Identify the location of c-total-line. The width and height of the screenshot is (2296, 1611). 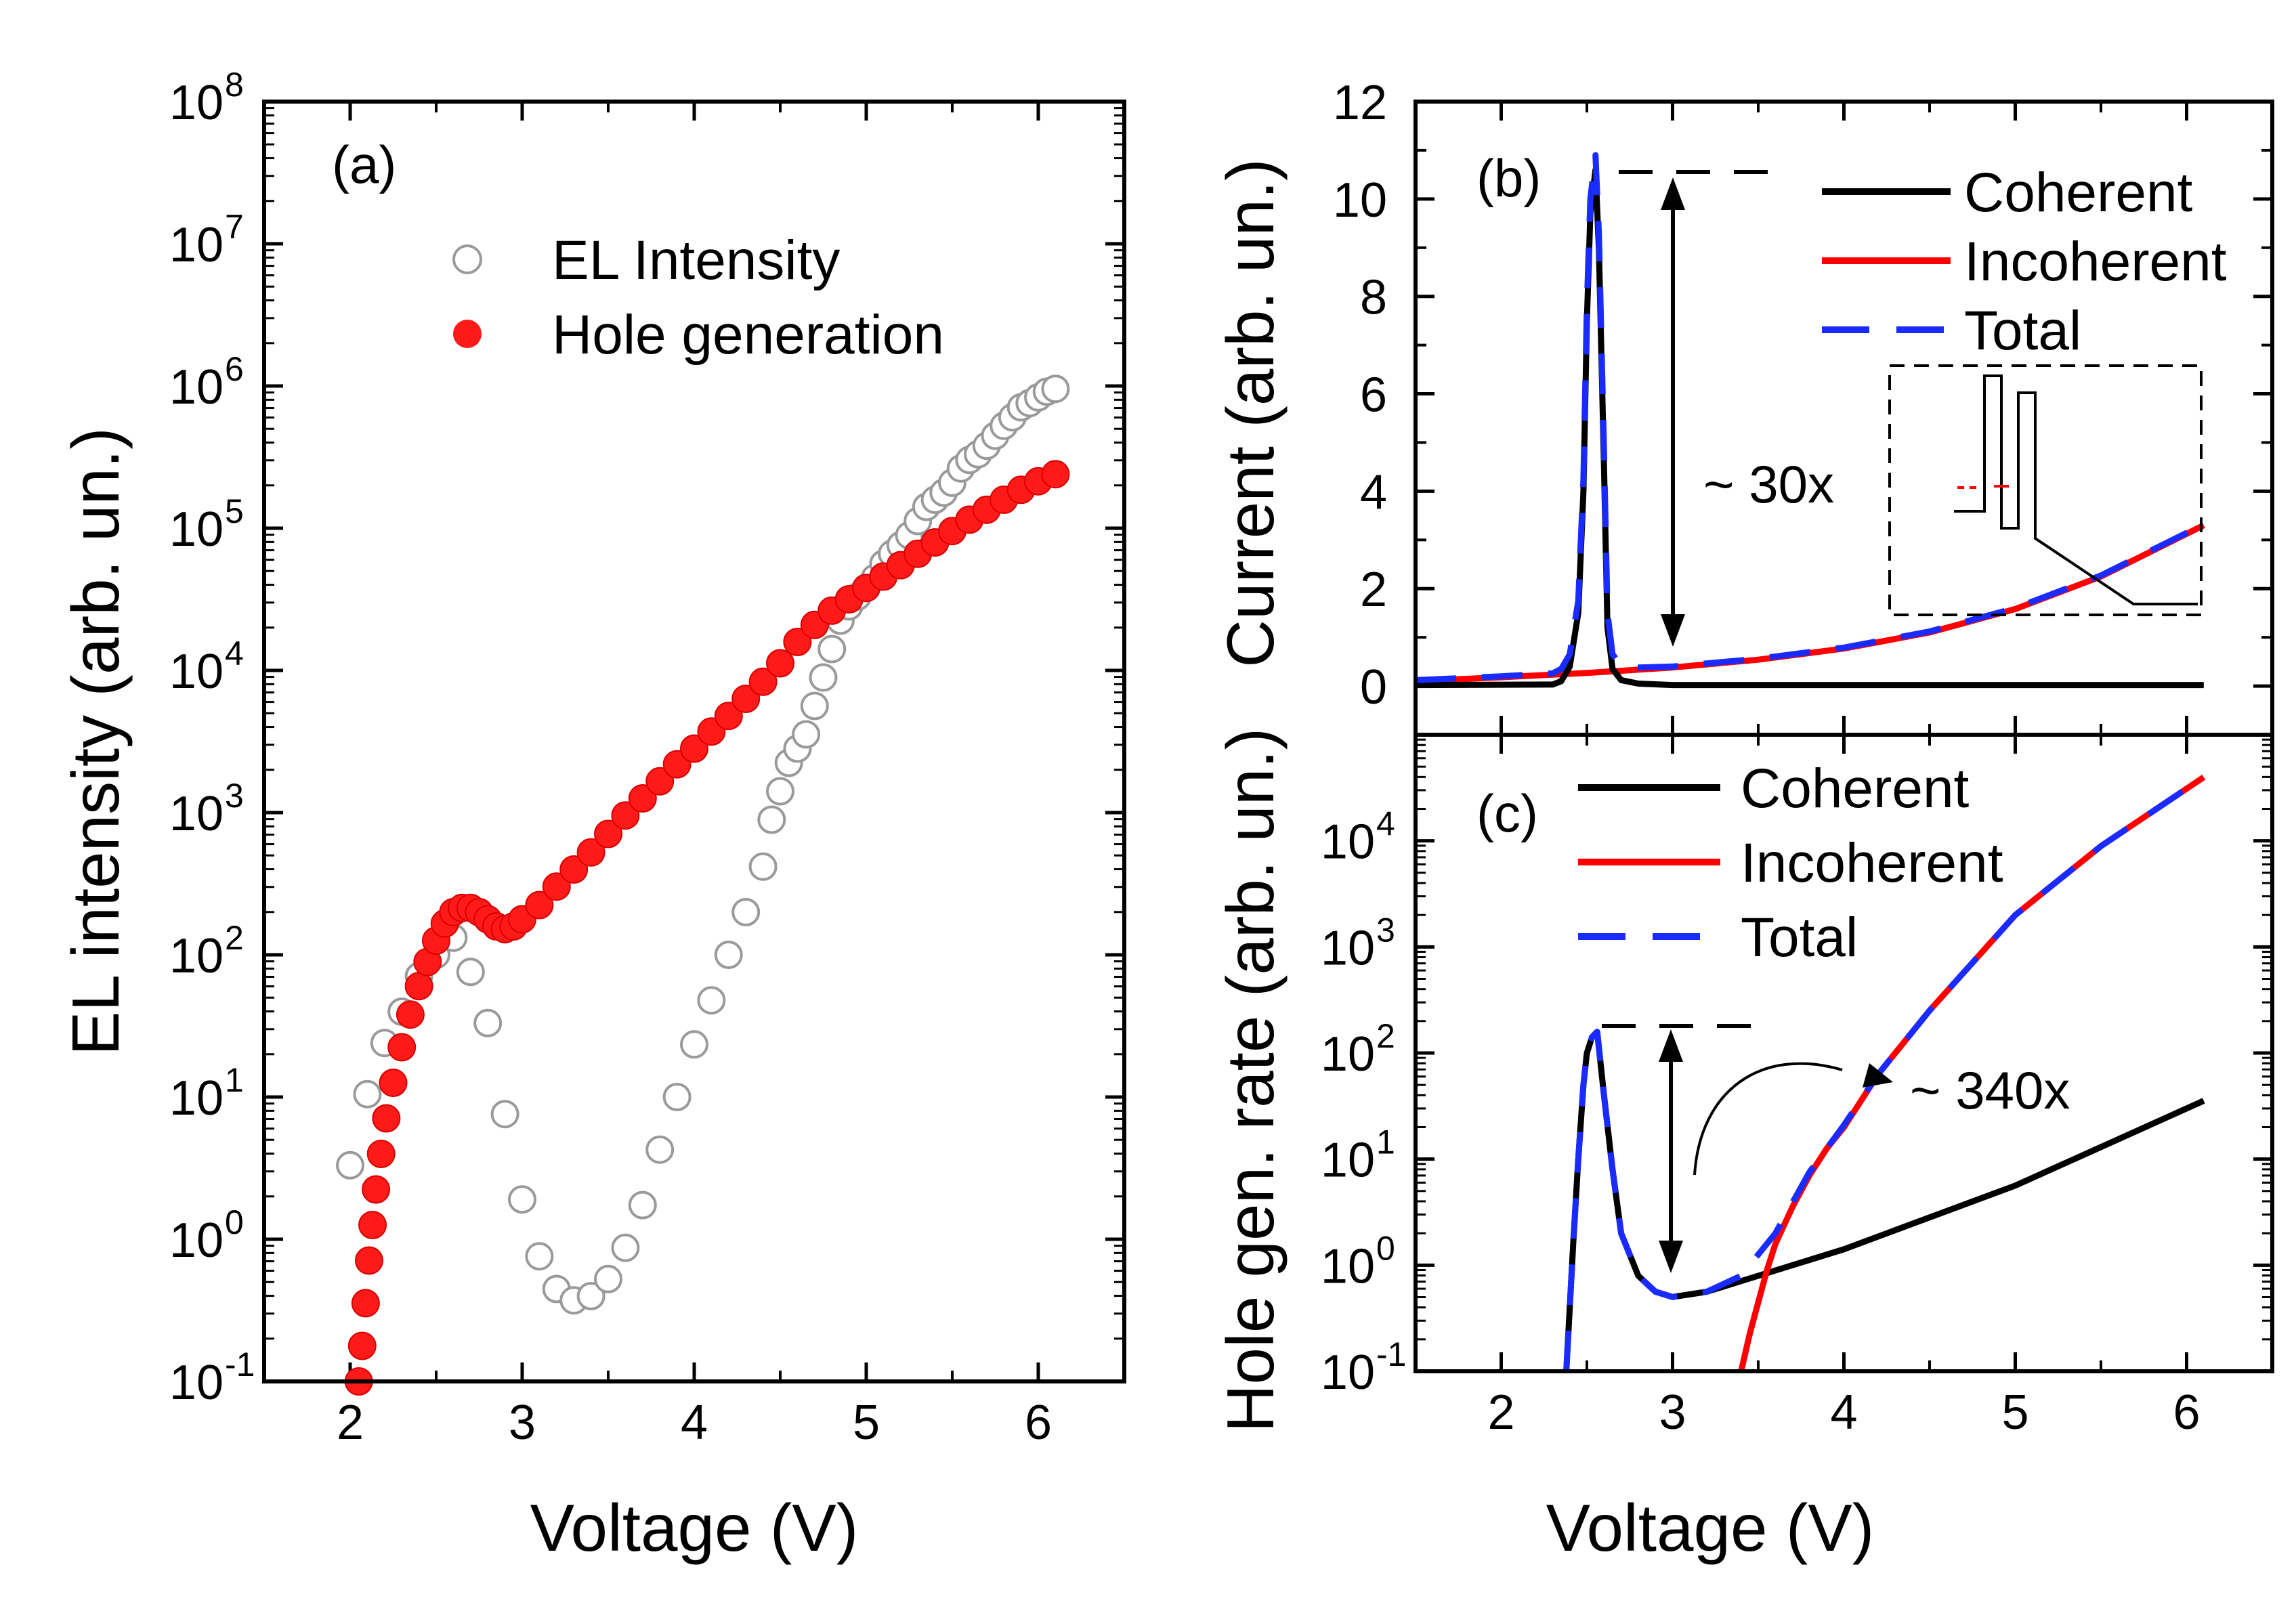
(1884, 1073).